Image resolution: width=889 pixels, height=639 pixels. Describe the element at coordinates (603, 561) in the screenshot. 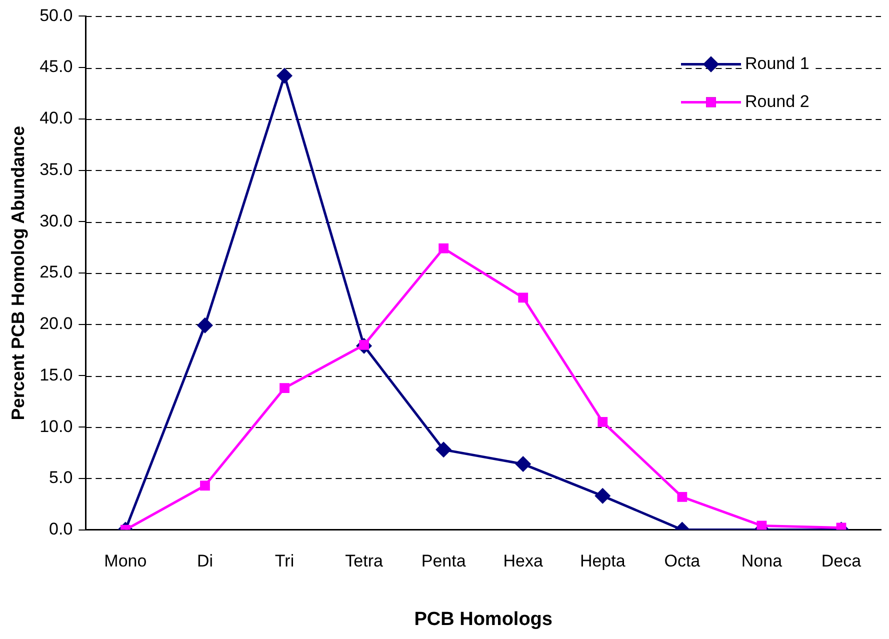

I see `x-tick-label: Hepta` at that location.